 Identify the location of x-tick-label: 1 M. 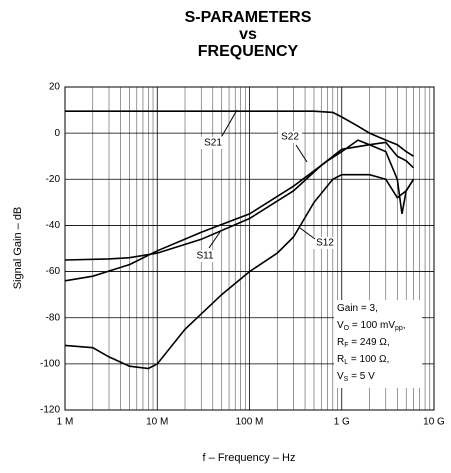
(65, 422).